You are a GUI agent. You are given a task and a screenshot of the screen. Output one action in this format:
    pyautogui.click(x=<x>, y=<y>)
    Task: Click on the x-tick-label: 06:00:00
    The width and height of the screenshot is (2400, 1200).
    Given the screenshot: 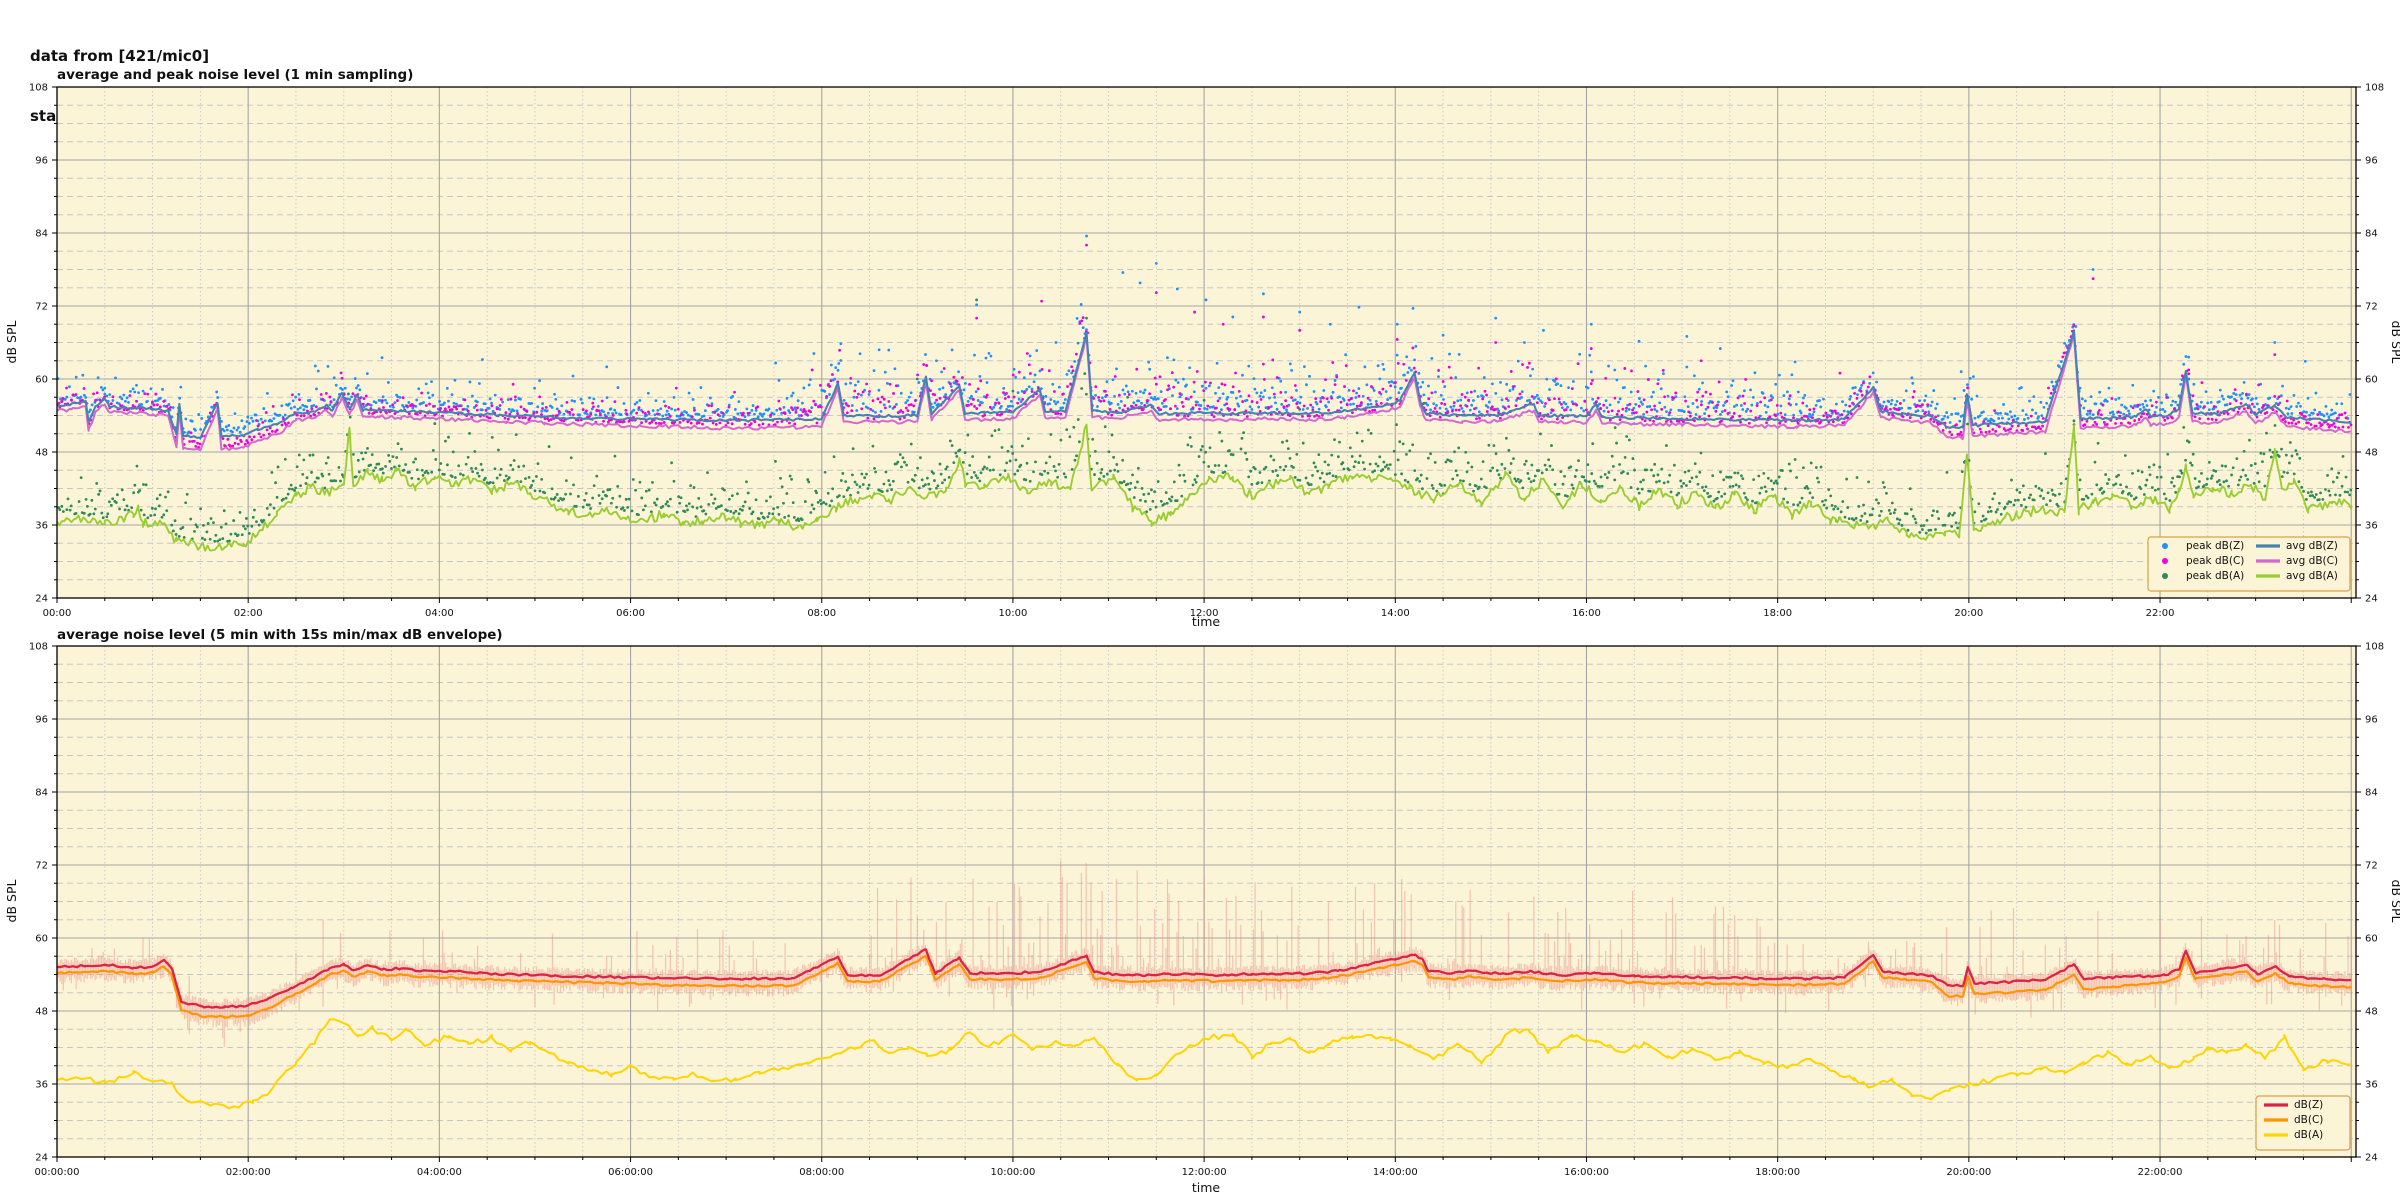 What is the action you would take?
    pyautogui.click(x=630, y=1172)
    